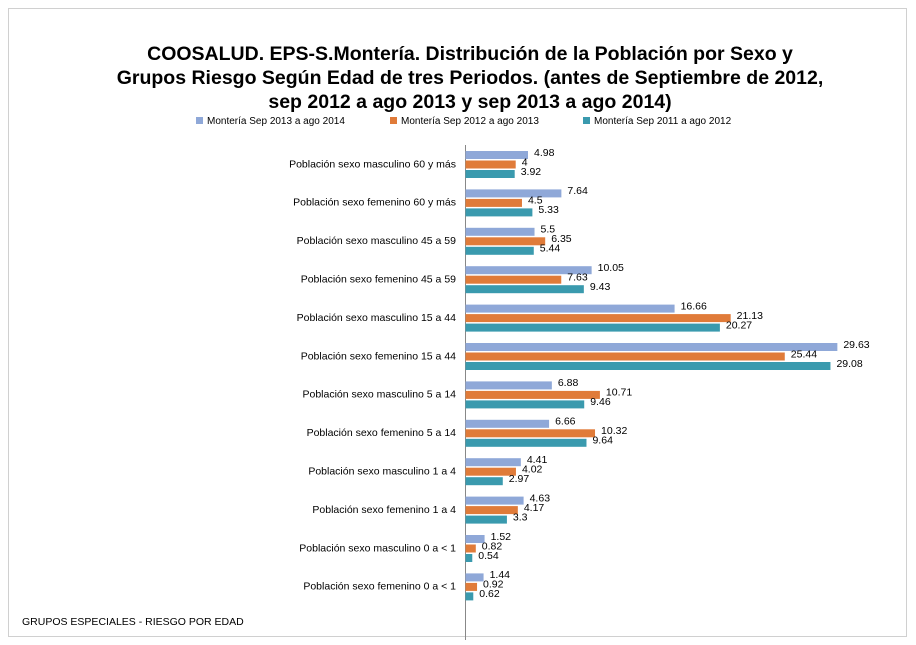  What do you see at coordinates (492, 546) in the screenshot?
I see `data-label: 0.82` at bounding box center [492, 546].